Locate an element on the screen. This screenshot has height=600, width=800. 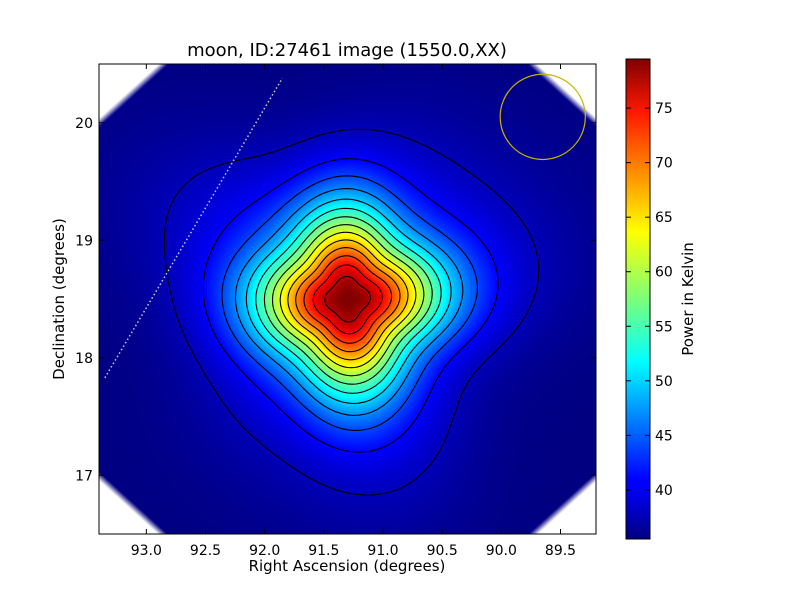
beam-circle is located at coordinates (542, 117).